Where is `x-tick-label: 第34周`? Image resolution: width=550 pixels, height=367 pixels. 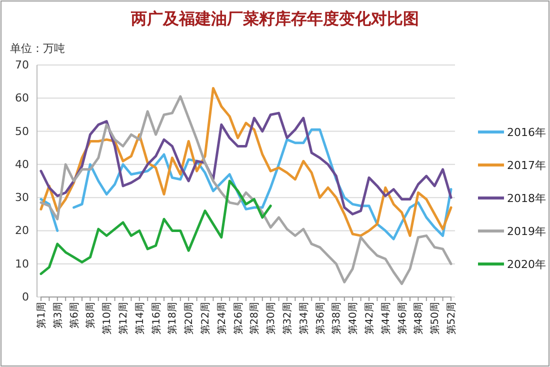 x-tick-label: 第34周 is located at coordinates (304, 318).